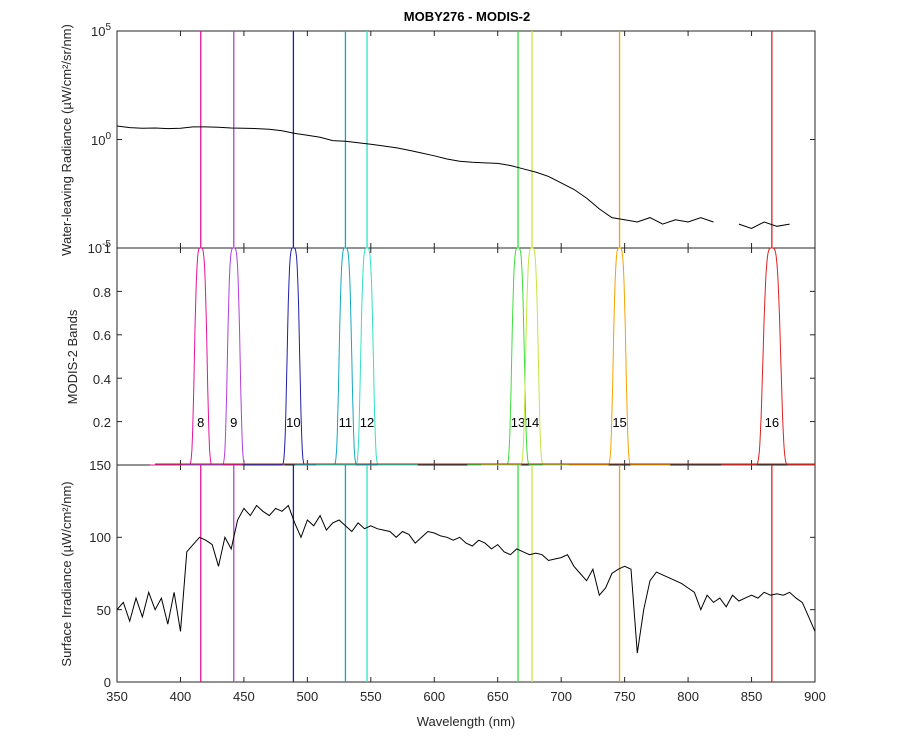 This screenshot has height=750, width=900. What do you see at coordinates (100, 247) in the screenshot?
I see `top-y-tick-1e-5: 10⁻⁵` at bounding box center [100, 247].